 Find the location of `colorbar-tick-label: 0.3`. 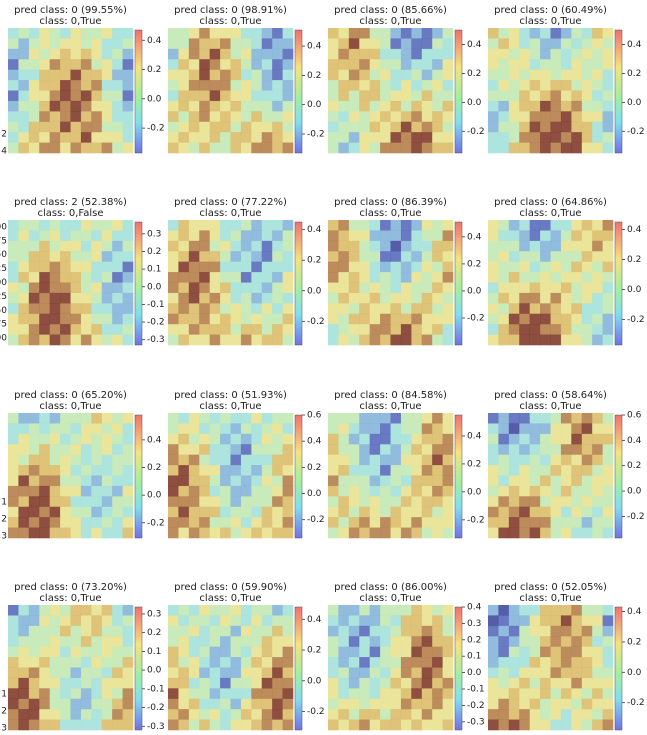

colorbar-tick-label: 0.3 is located at coordinates (154, 614).